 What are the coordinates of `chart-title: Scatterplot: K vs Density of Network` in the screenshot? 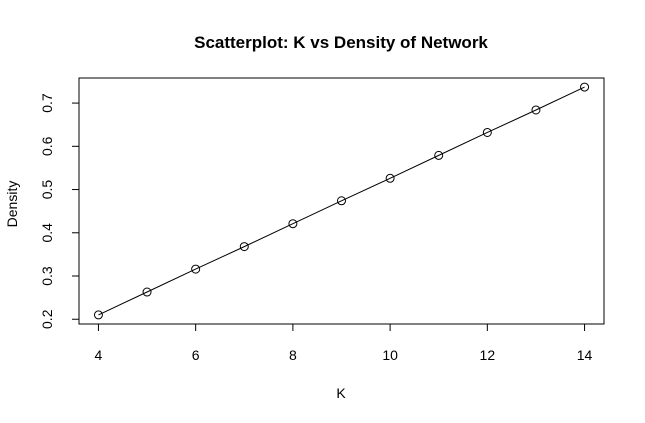 It's located at (341, 42).